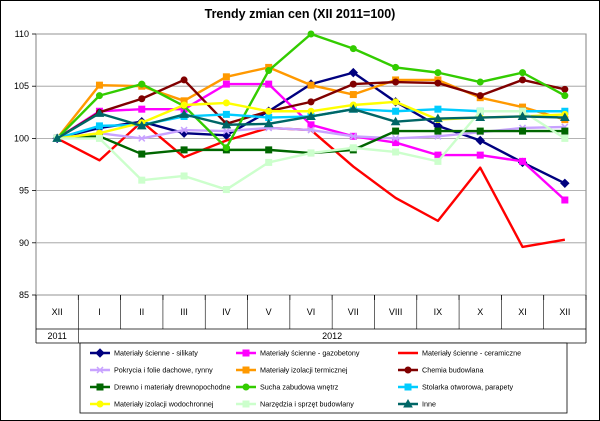 Image resolution: width=600 pixels, height=421 pixels. Describe the element at coordinates (304, 370) in the screenshot. I see `legend-label: Materiały izolacji termicznej` at that location.